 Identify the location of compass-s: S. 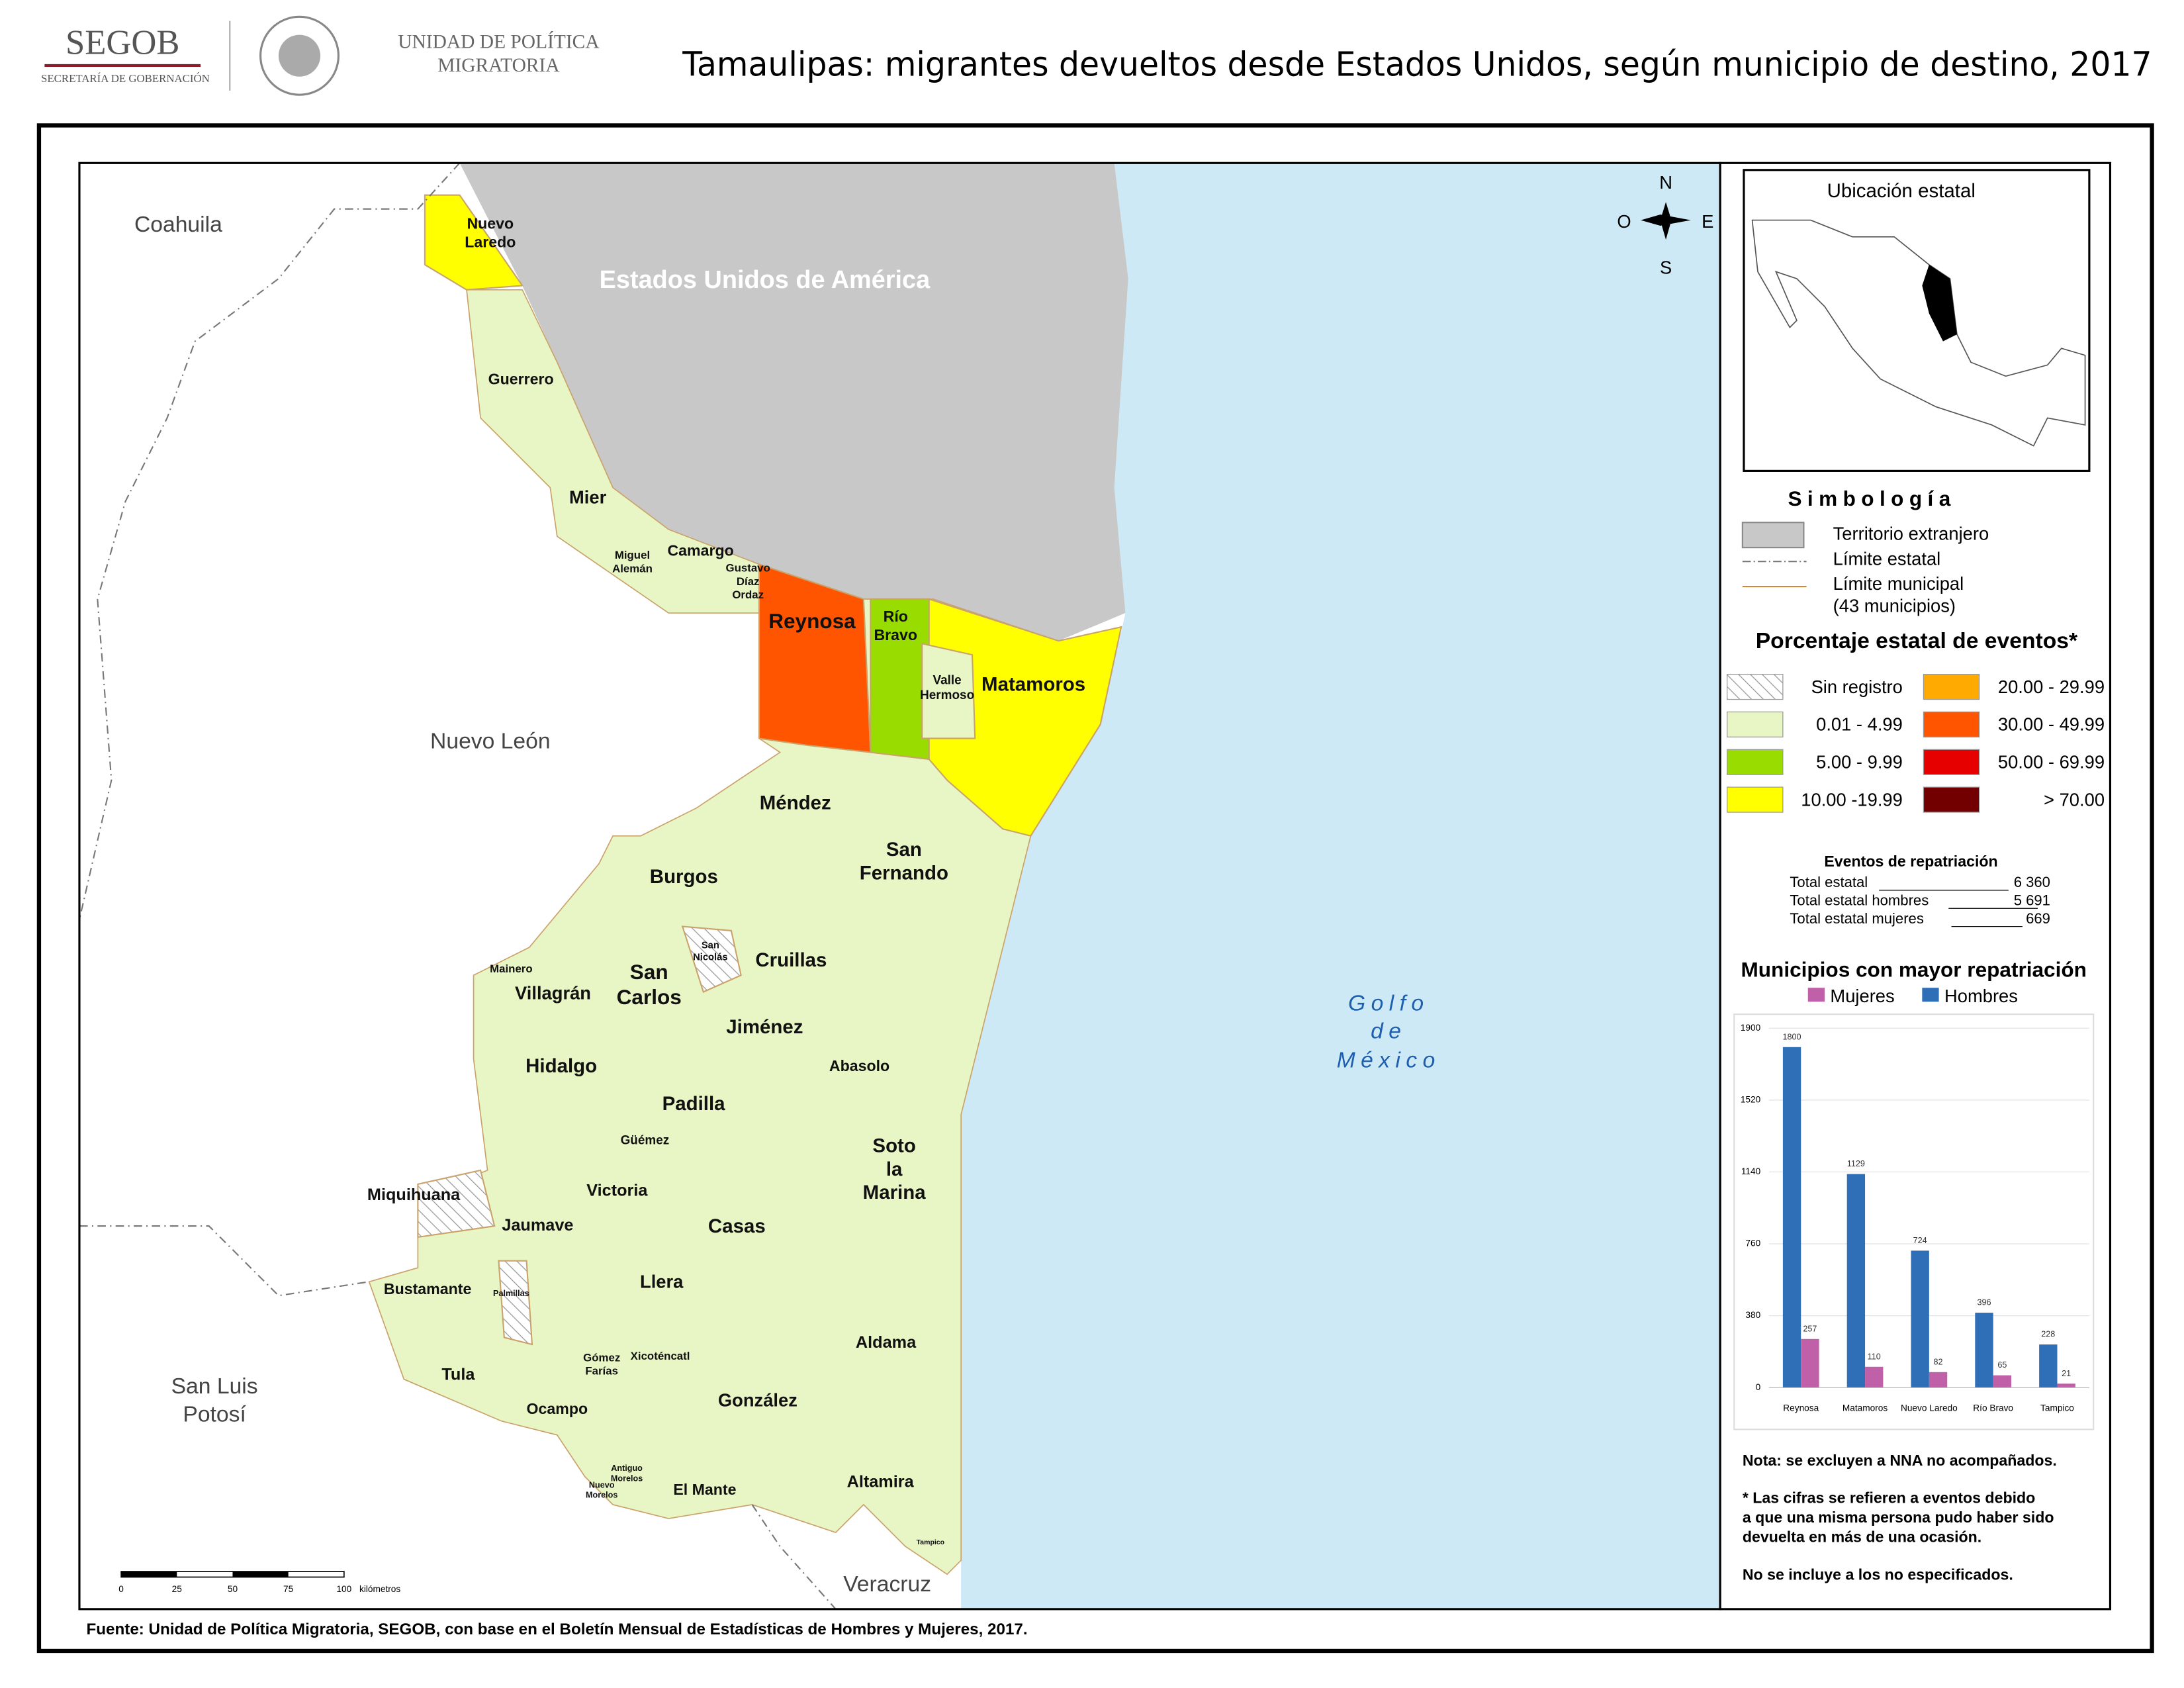
(1666, 267).